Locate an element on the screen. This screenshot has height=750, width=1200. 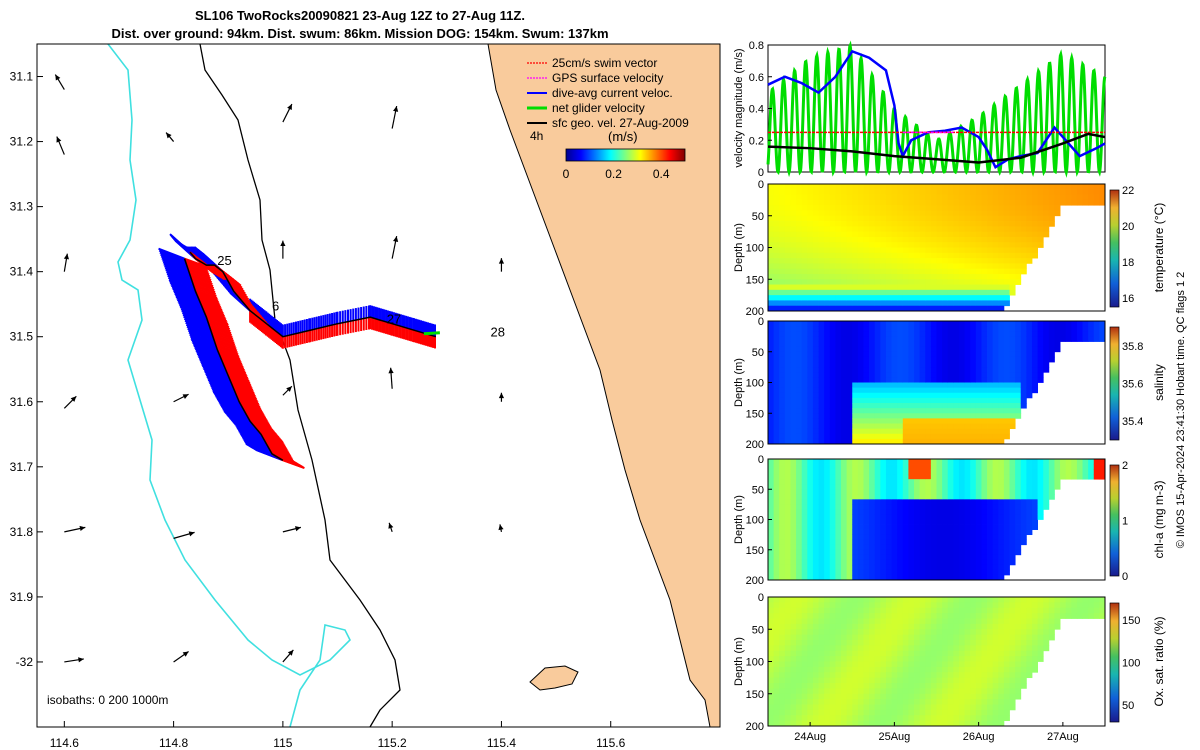
legend-label: net glider velocity is located at coordinates (598, 108).